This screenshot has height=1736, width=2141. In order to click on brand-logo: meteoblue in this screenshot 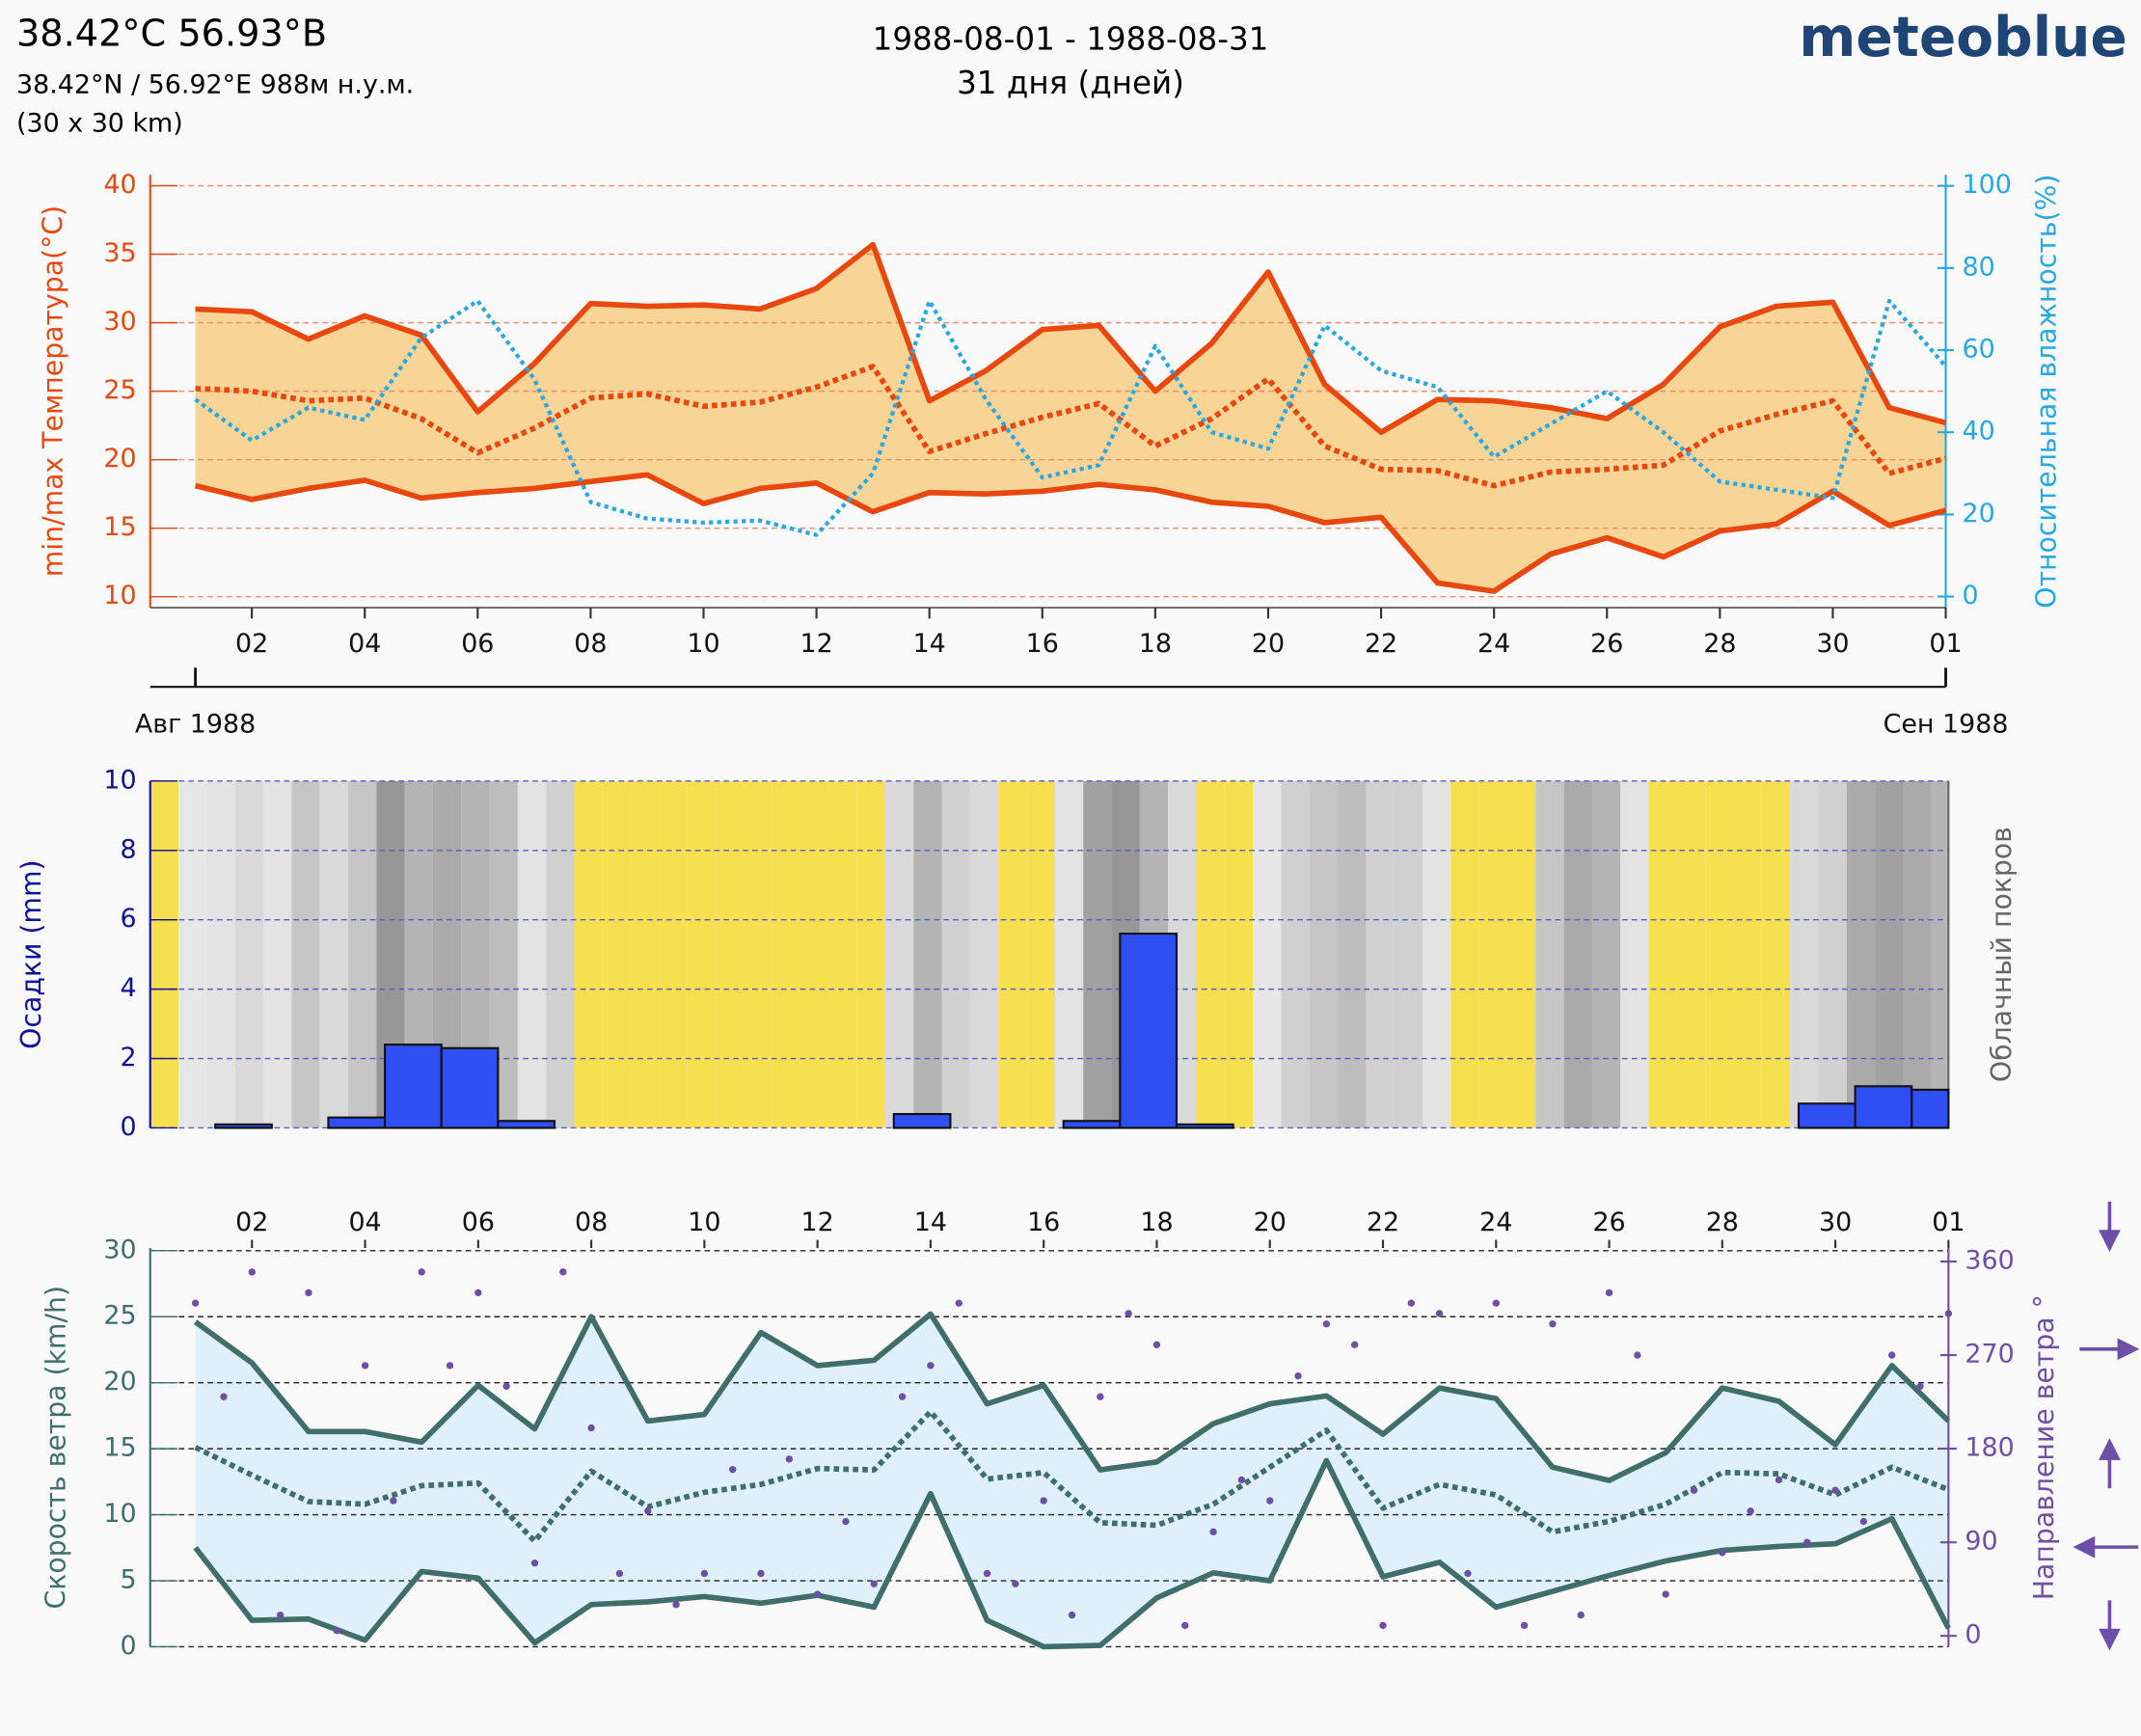, I will do `click(1963, 37)`.